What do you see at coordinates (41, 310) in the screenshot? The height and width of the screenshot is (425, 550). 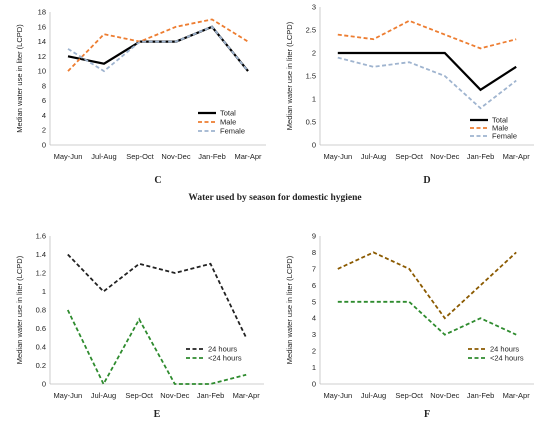 I see `y-tick-label: 0.8` at bounding box center [41, 310].